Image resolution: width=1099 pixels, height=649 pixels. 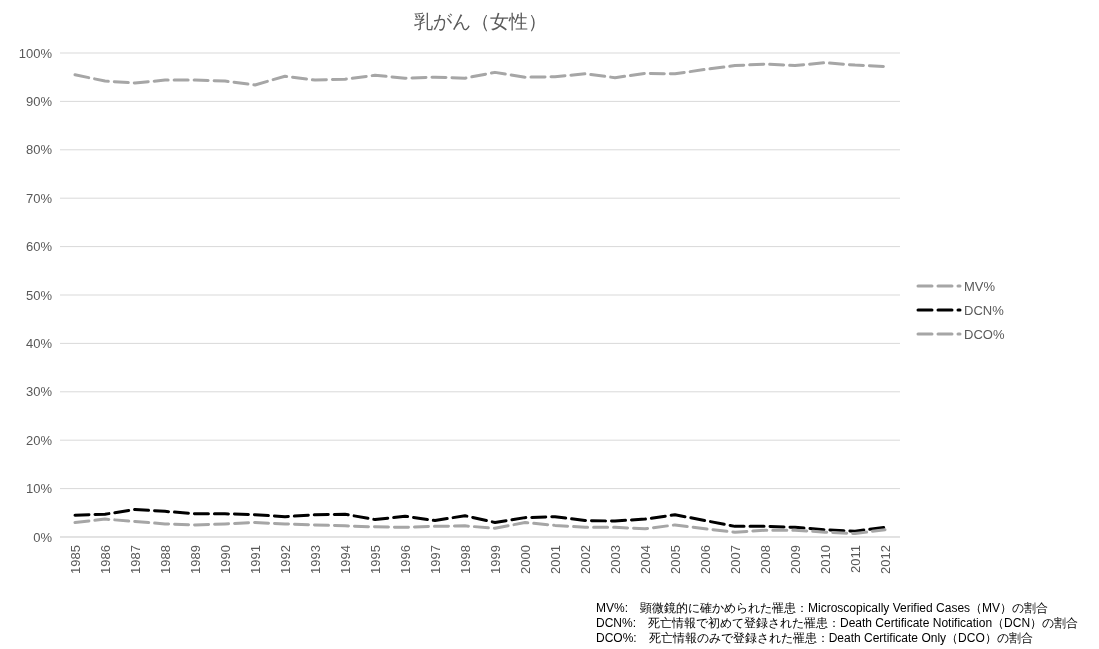 What do you see at coordinates (735, 559) in the screenshot?
I see `x-tick-label: 2007` at bounding box center [735, 559].